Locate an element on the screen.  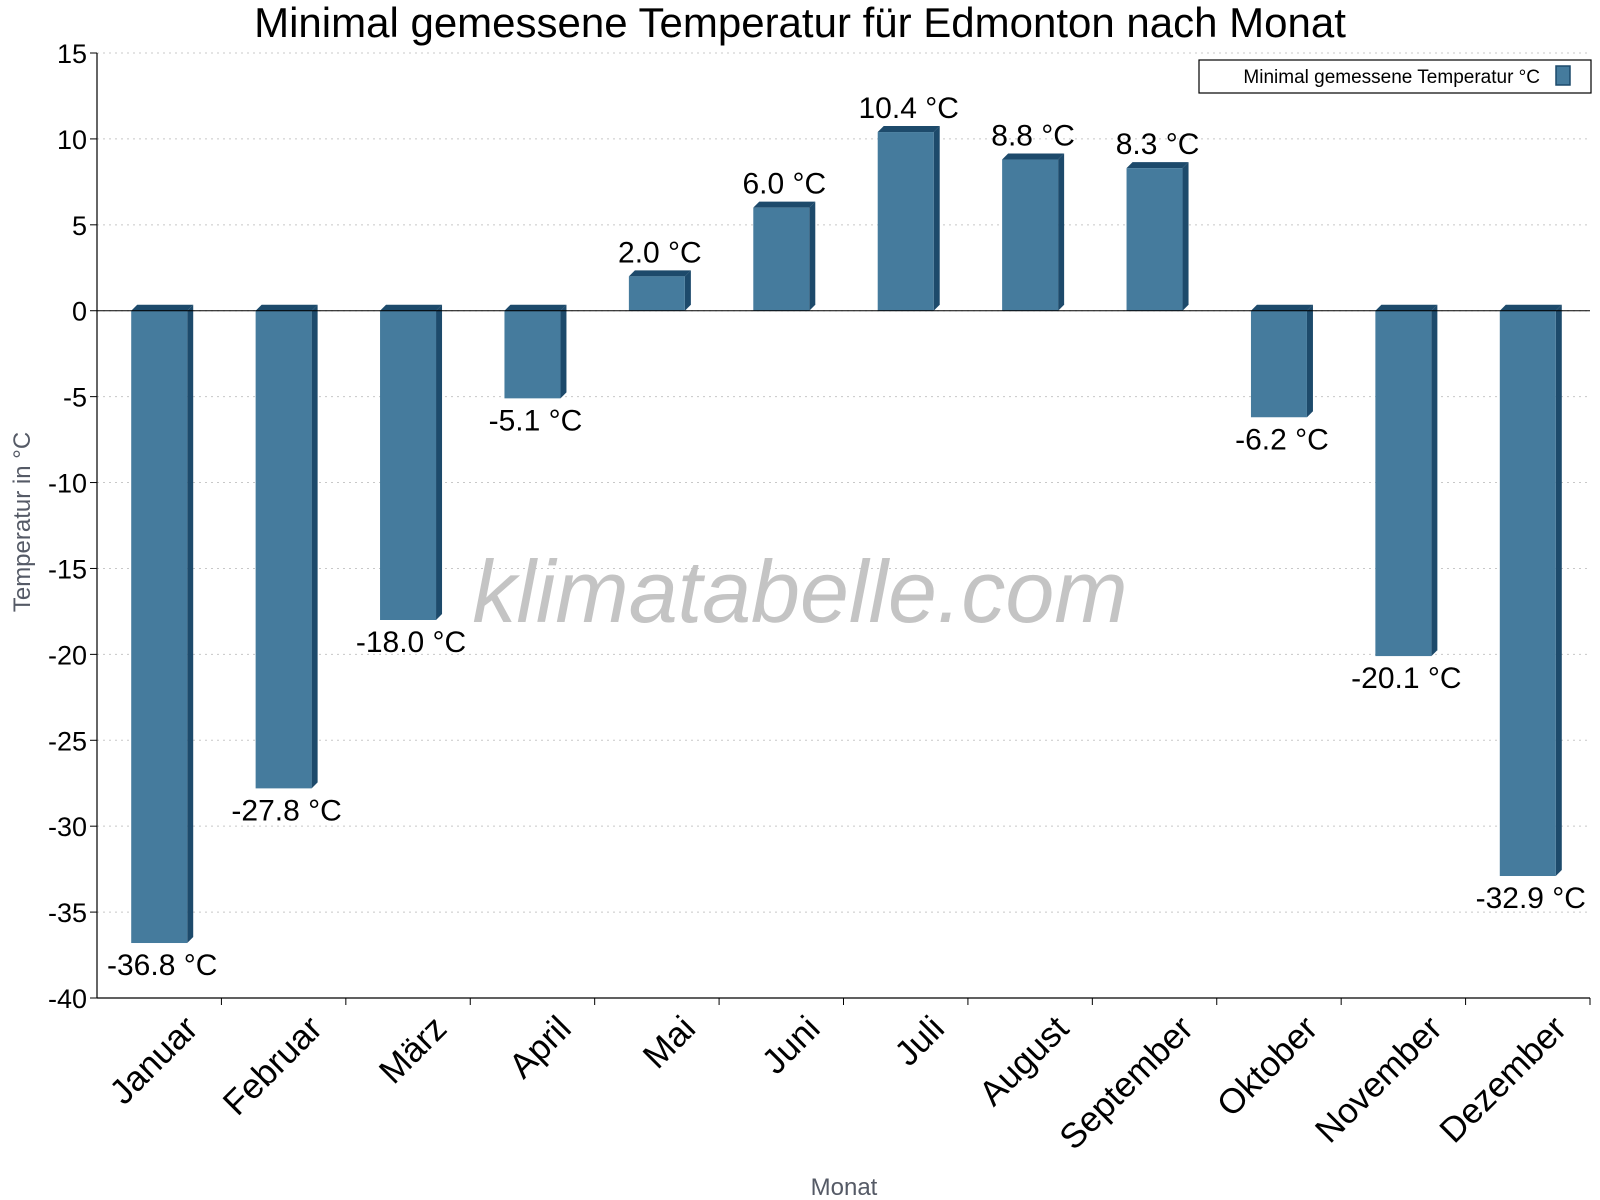
y-tick-label: 0 is located at coordinates (79, 312).